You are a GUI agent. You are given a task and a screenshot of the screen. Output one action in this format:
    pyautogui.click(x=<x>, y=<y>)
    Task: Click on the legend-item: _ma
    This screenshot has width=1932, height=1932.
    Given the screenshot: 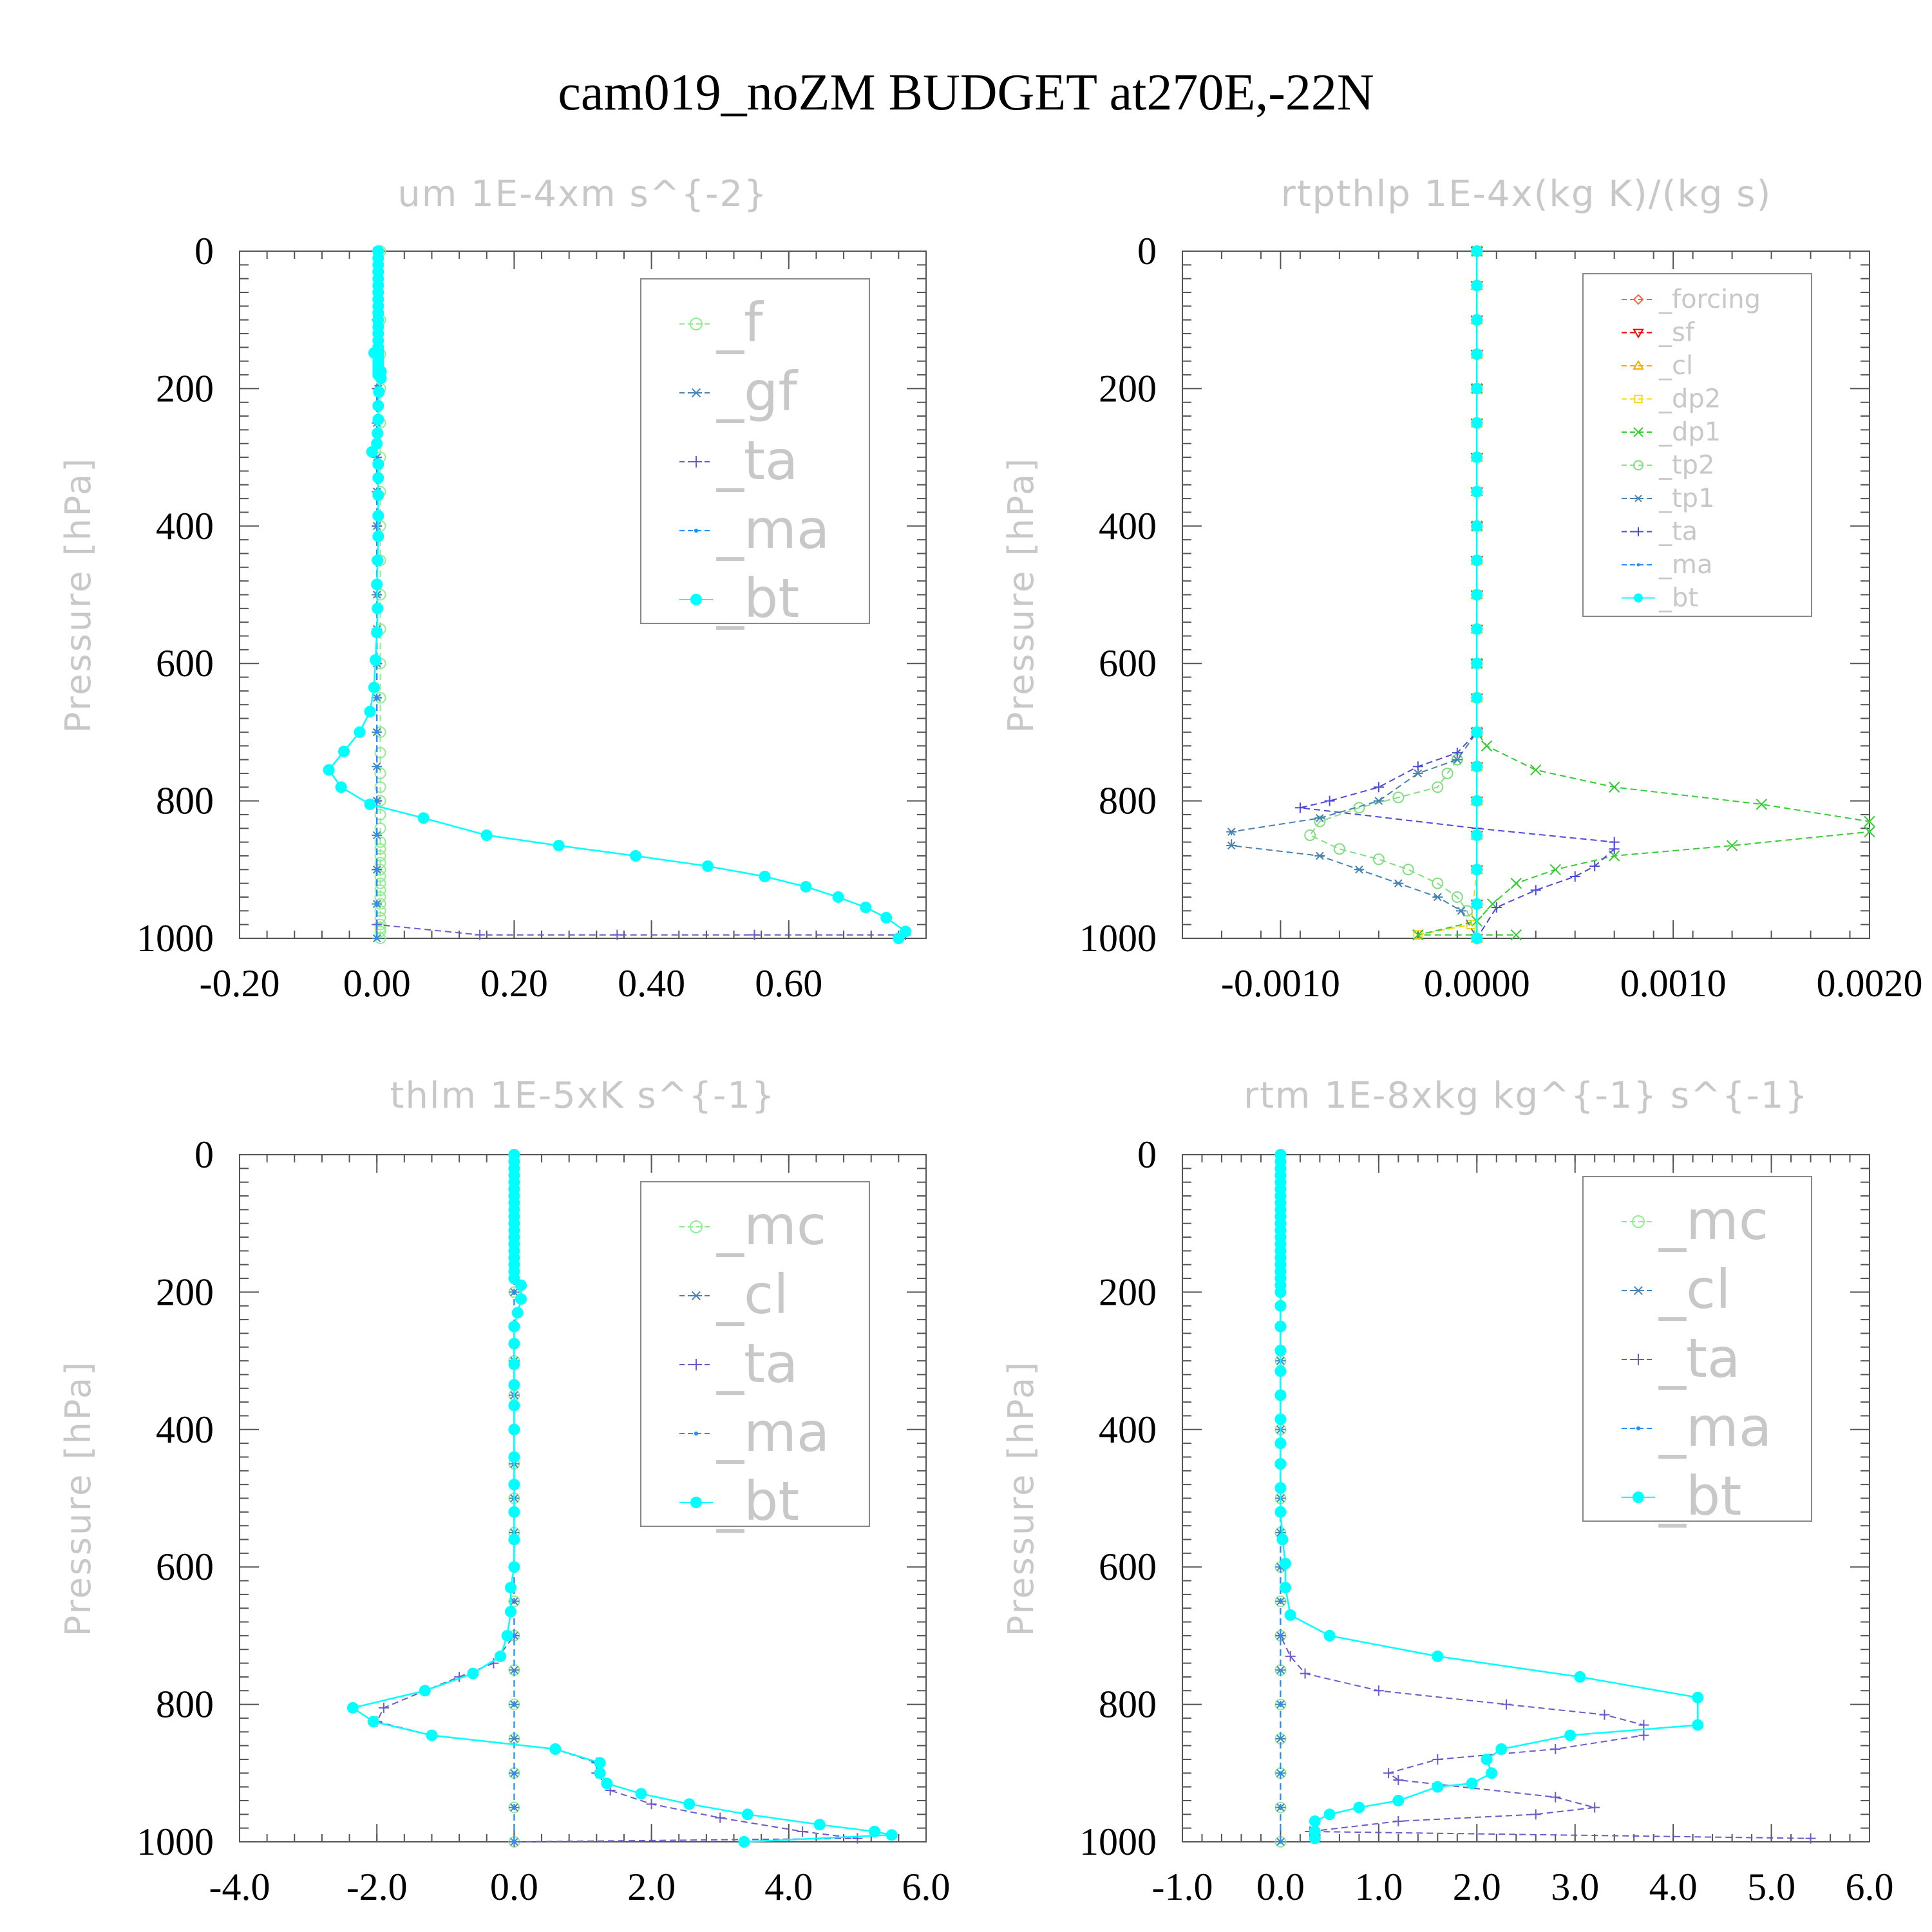 What is the action you would take?
    pyautogui.click(x=754, y=529)
    